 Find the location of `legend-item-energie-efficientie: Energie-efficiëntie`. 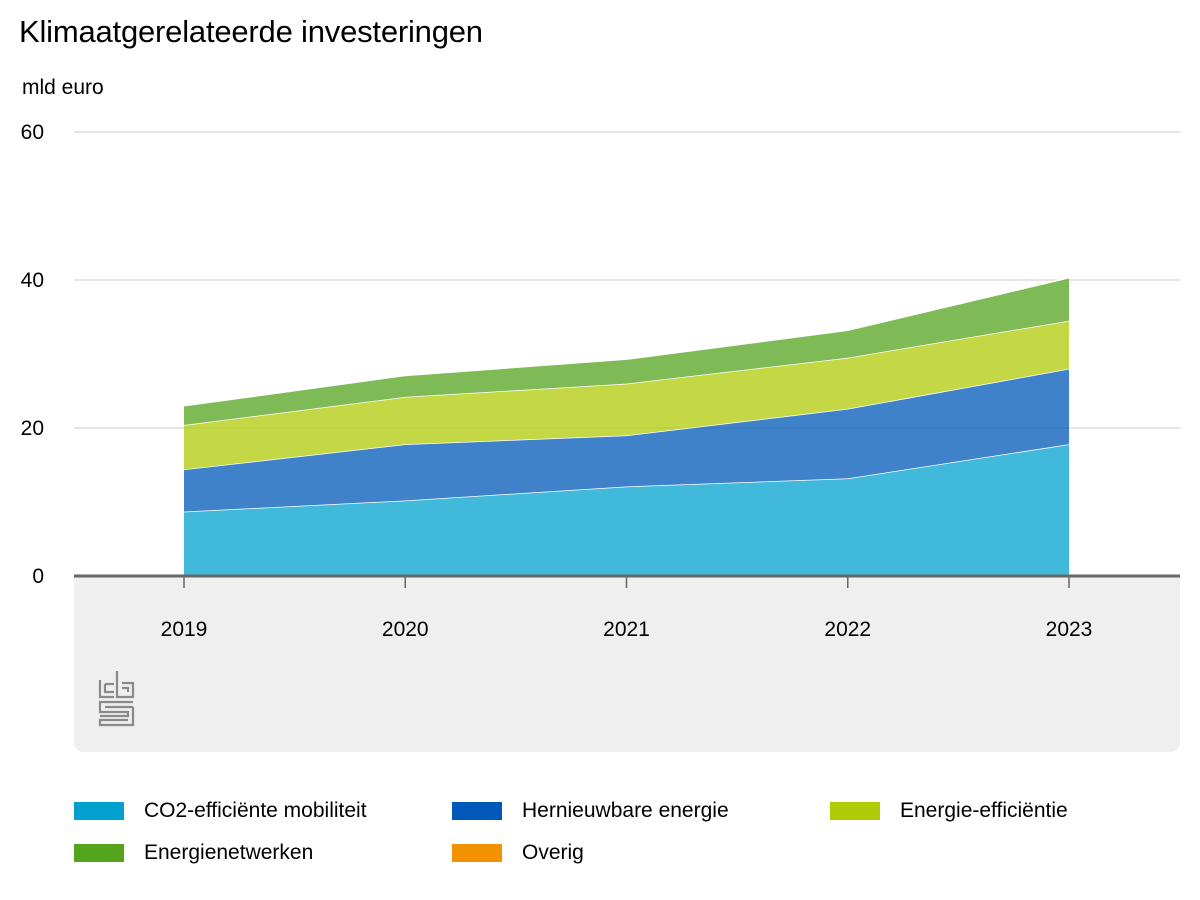

legend-item-energie-efficientie: Energie-efficiëntie is located at coordinates (949, 811).